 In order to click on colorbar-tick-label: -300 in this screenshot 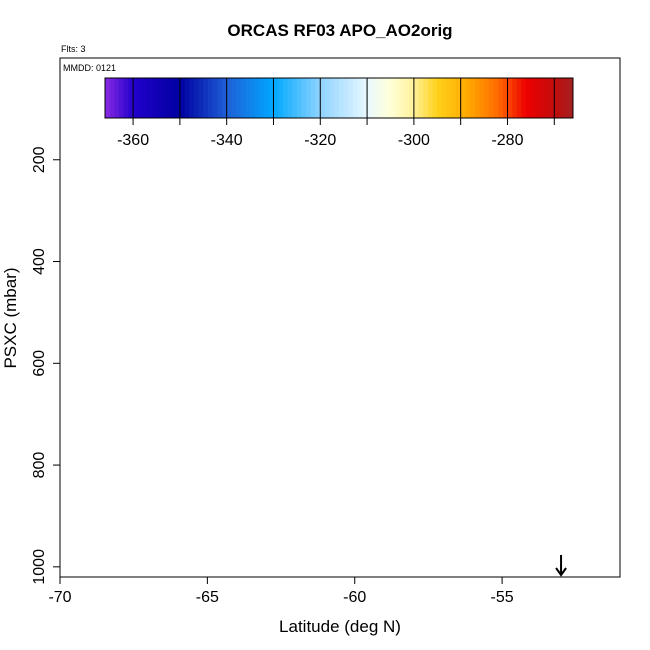, I will do `click(414, 140)`.